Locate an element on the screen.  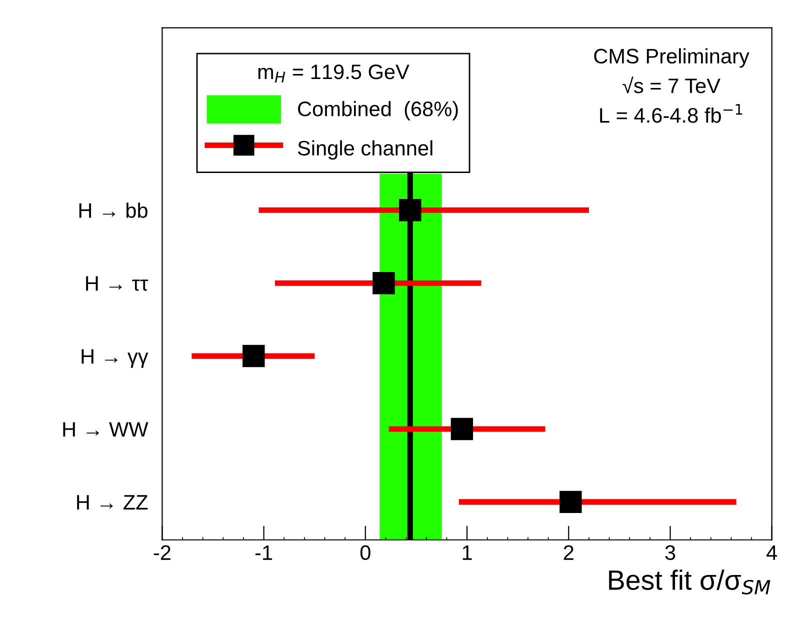
y-tick-label: H → bb is located at coordinates (113, 210).